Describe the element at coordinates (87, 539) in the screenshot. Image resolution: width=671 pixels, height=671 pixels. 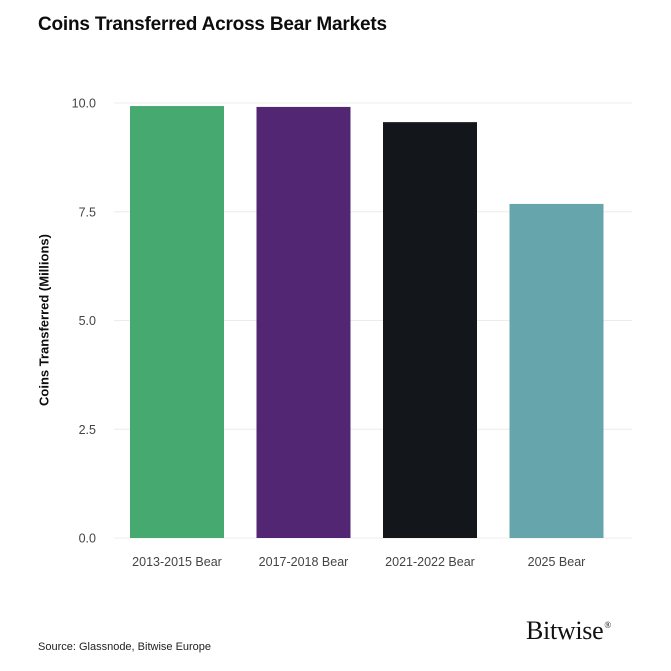
I see `y-tick-label: 0.0` at that location.